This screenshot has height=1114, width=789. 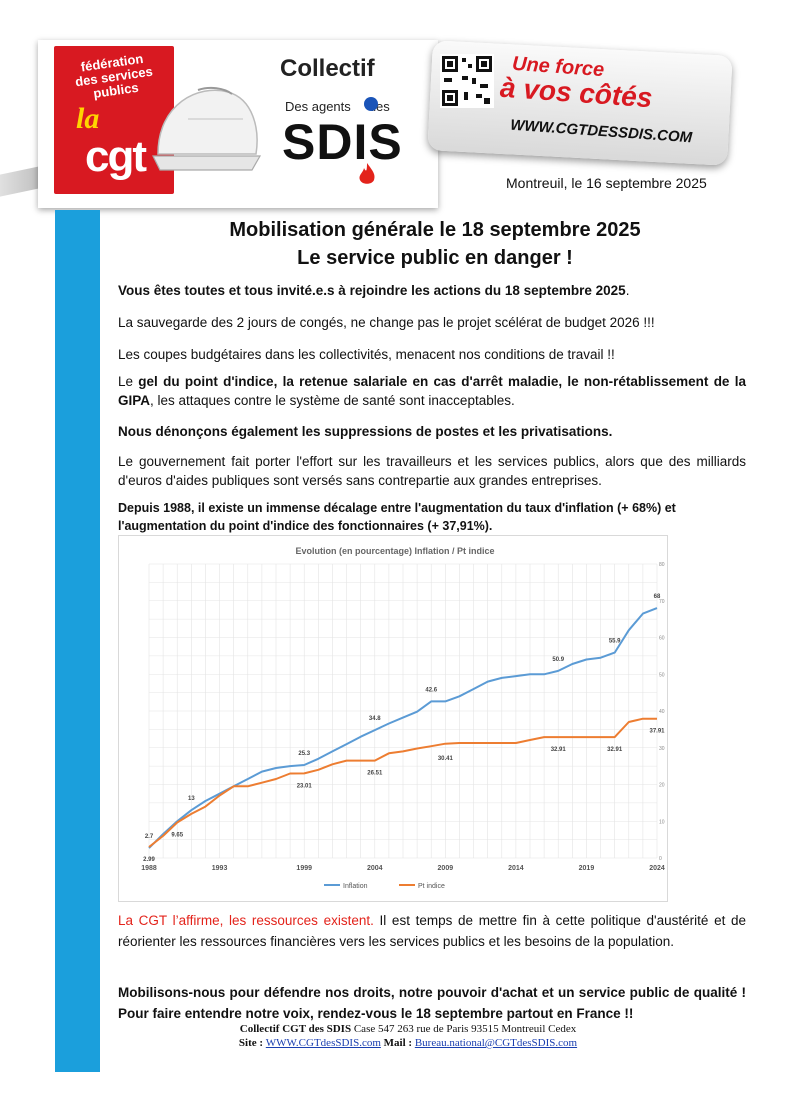 What do you see at coordinates (446, 759) in the screenshot?
I see `data-label: 30.41` at bounding box center [446, 759].